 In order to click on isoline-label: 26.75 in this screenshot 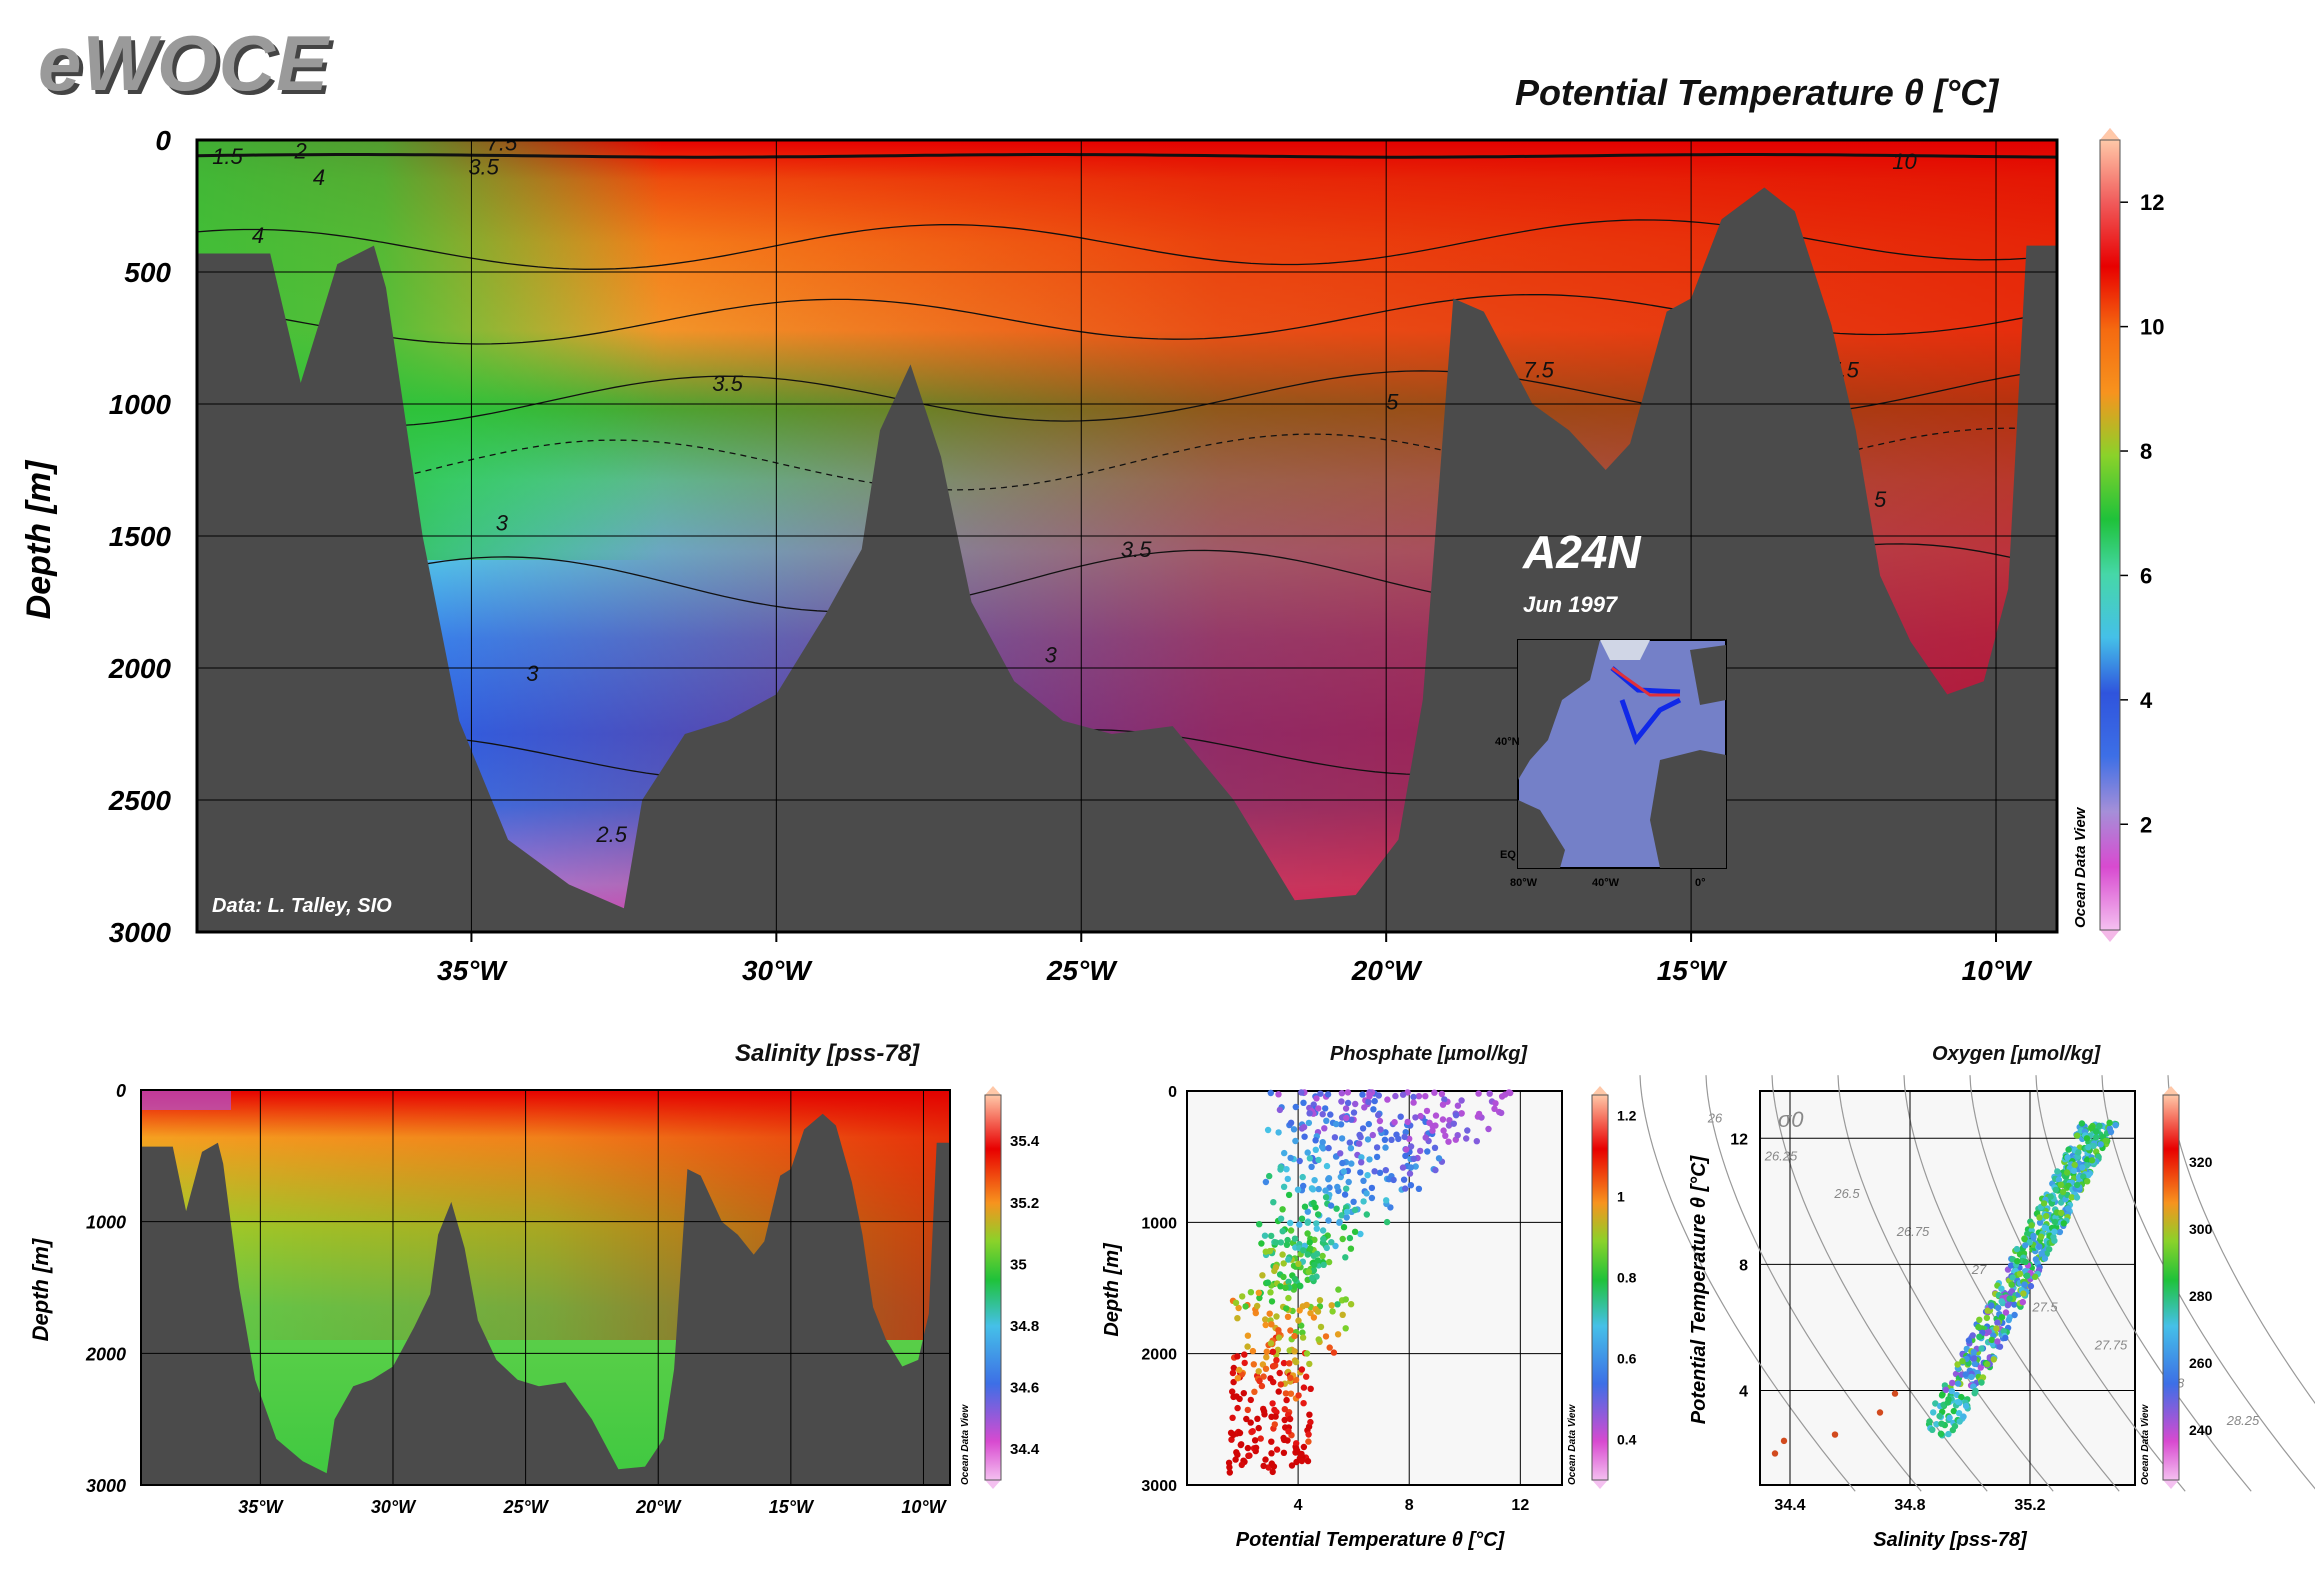, I will do `click(1913, 1231)`.